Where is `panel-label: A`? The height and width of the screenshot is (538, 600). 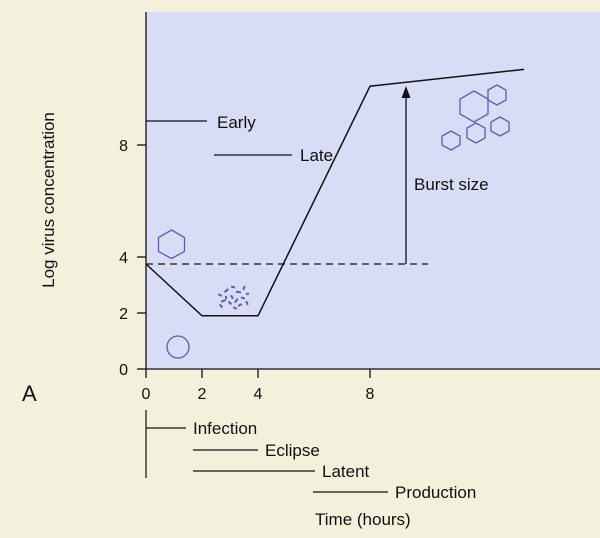 panel-label: A is located at coordinates (29, 393).